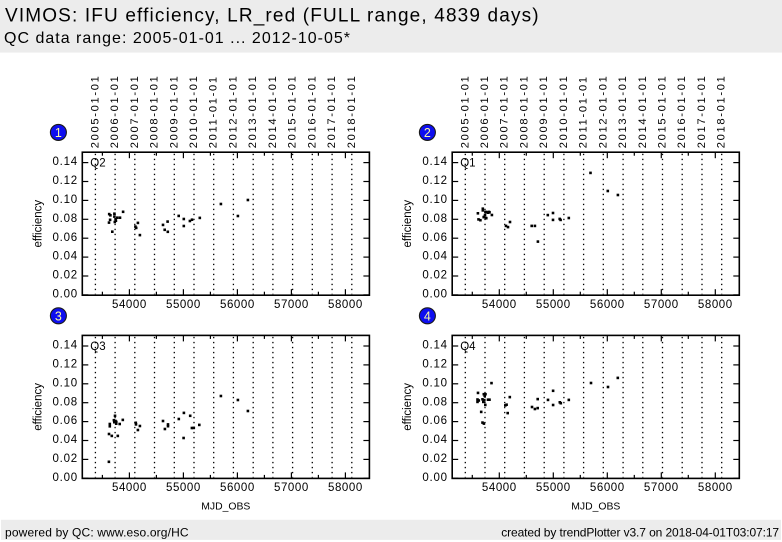 The height and width of the screenshot is (542, 782). What do you see at coordinates (427, 133) in the screenshot?
I see `svg-text: 2` at bounding box center [427, 133].